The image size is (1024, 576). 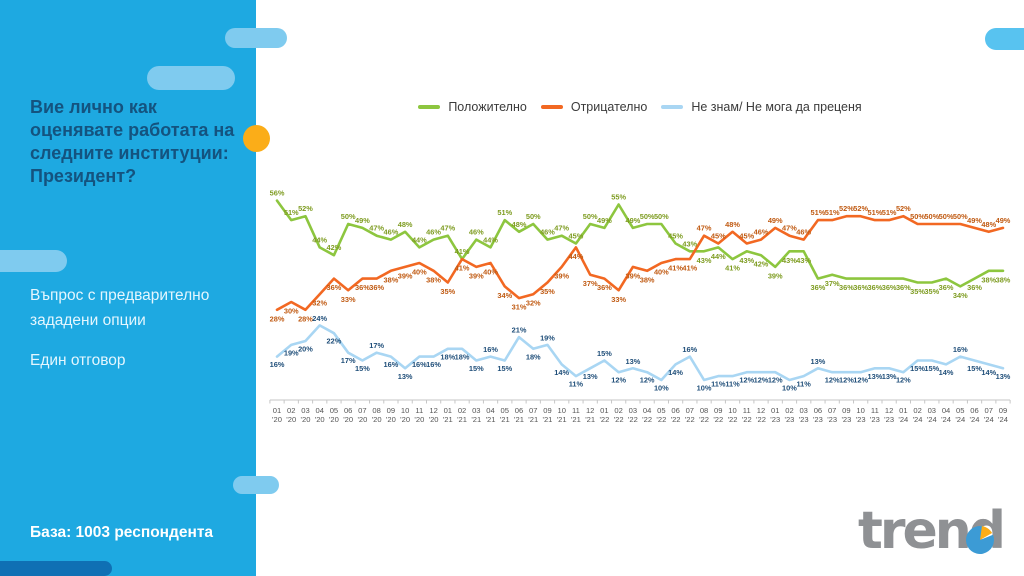 I want to click on legend-item-2: Не знам/ Не мога да преценя, so click(x=761, y=107).